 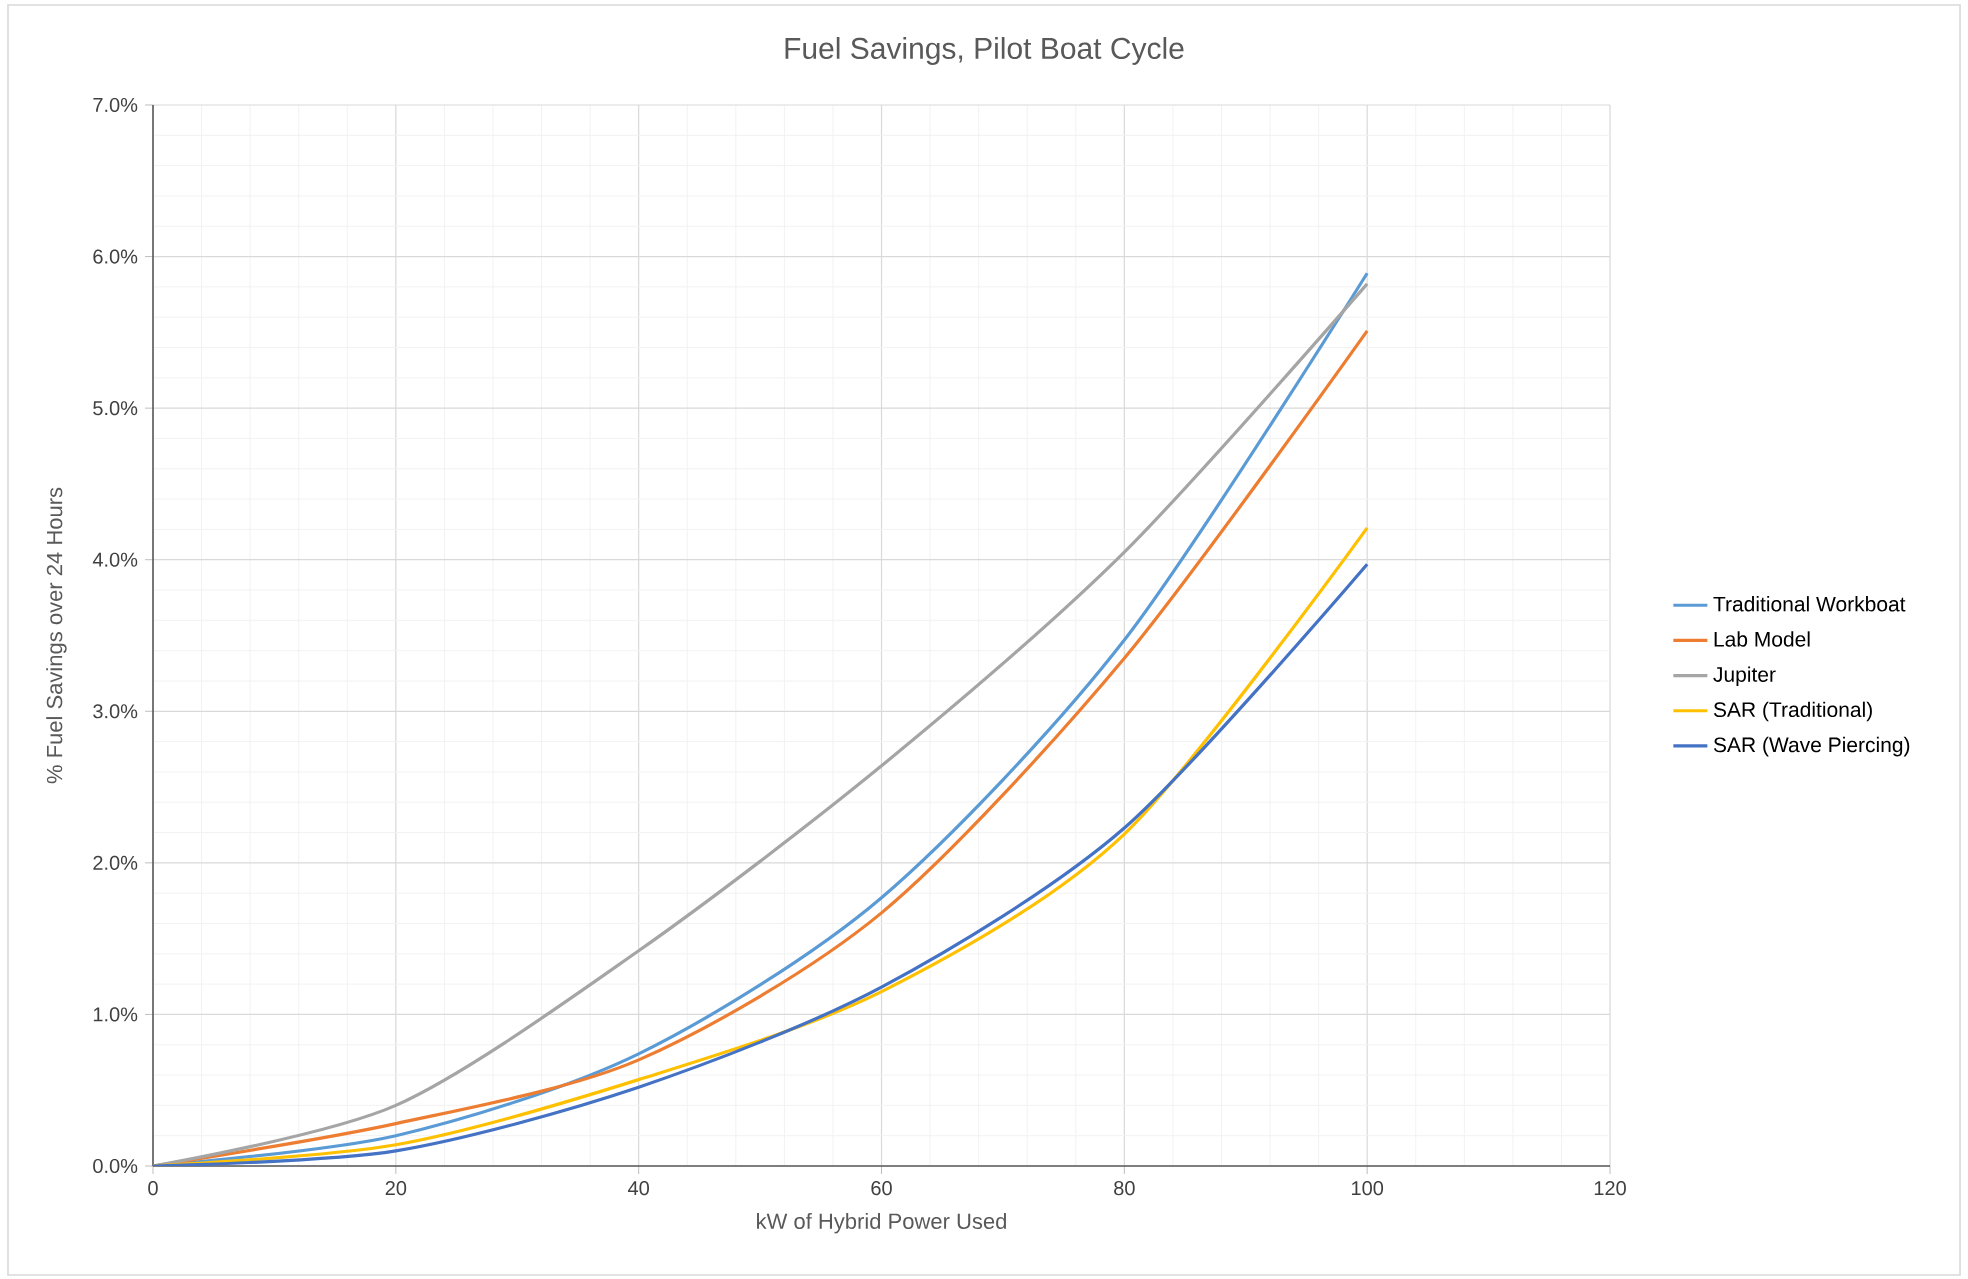 I want to click on x-tick-label: 100, so click(x=1368, y=1188).